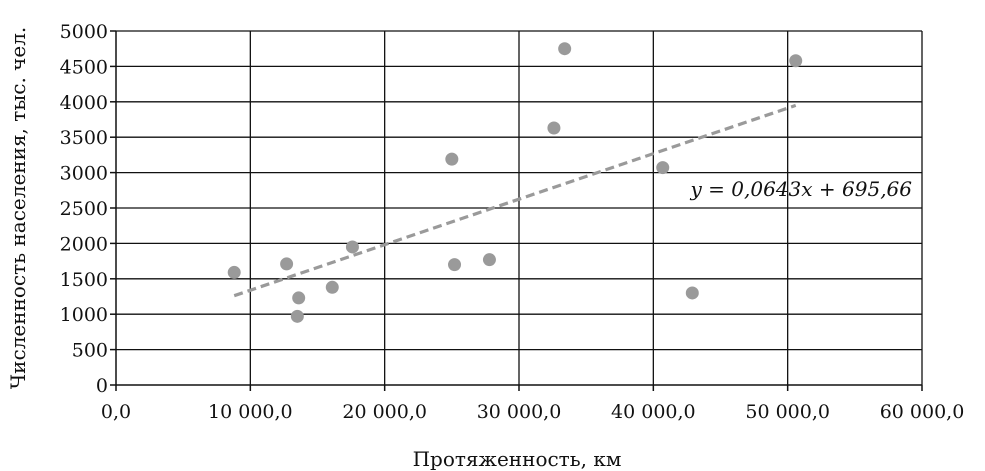  I want to click on y-tick-label: 0, so click(102, 386).